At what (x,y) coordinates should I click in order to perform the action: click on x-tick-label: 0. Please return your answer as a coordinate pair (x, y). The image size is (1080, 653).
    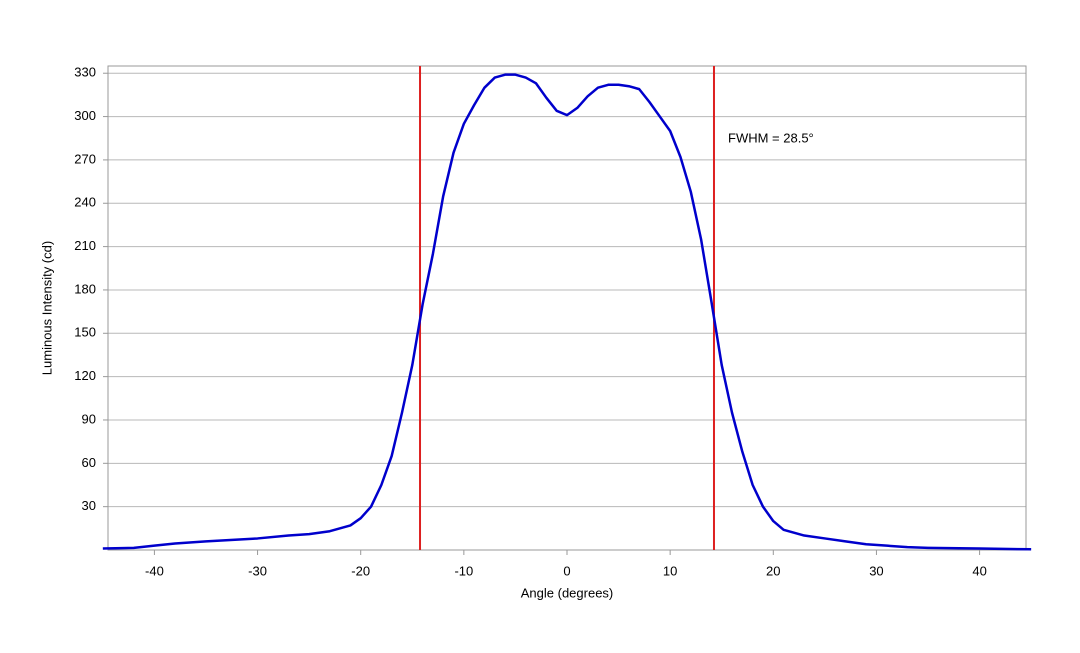
    Looking at the image, I should click on (566, 570).